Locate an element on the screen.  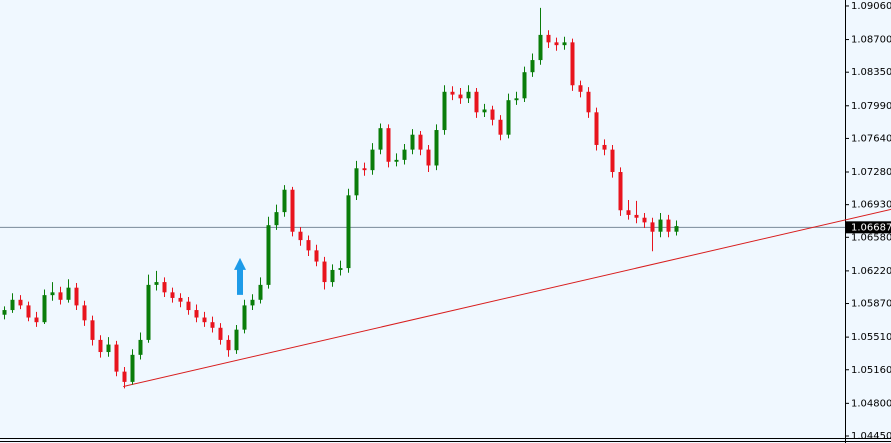
y-tick-label: 1.08350 is located at coordinates (871, 72).